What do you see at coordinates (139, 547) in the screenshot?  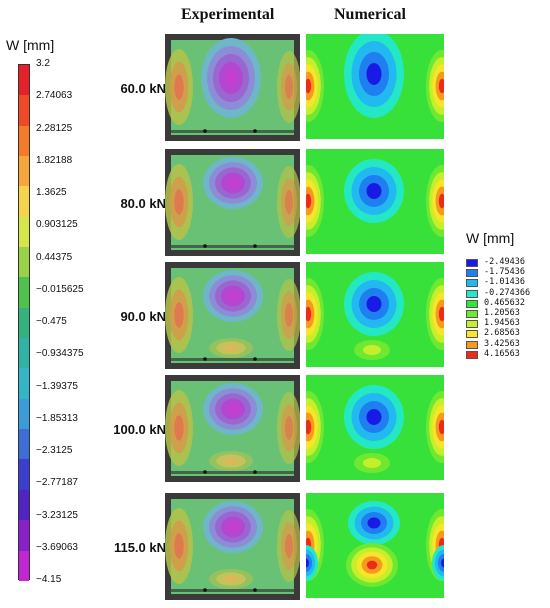 I see `load-label: 115.0 kN` at bounding box center [139, 547].